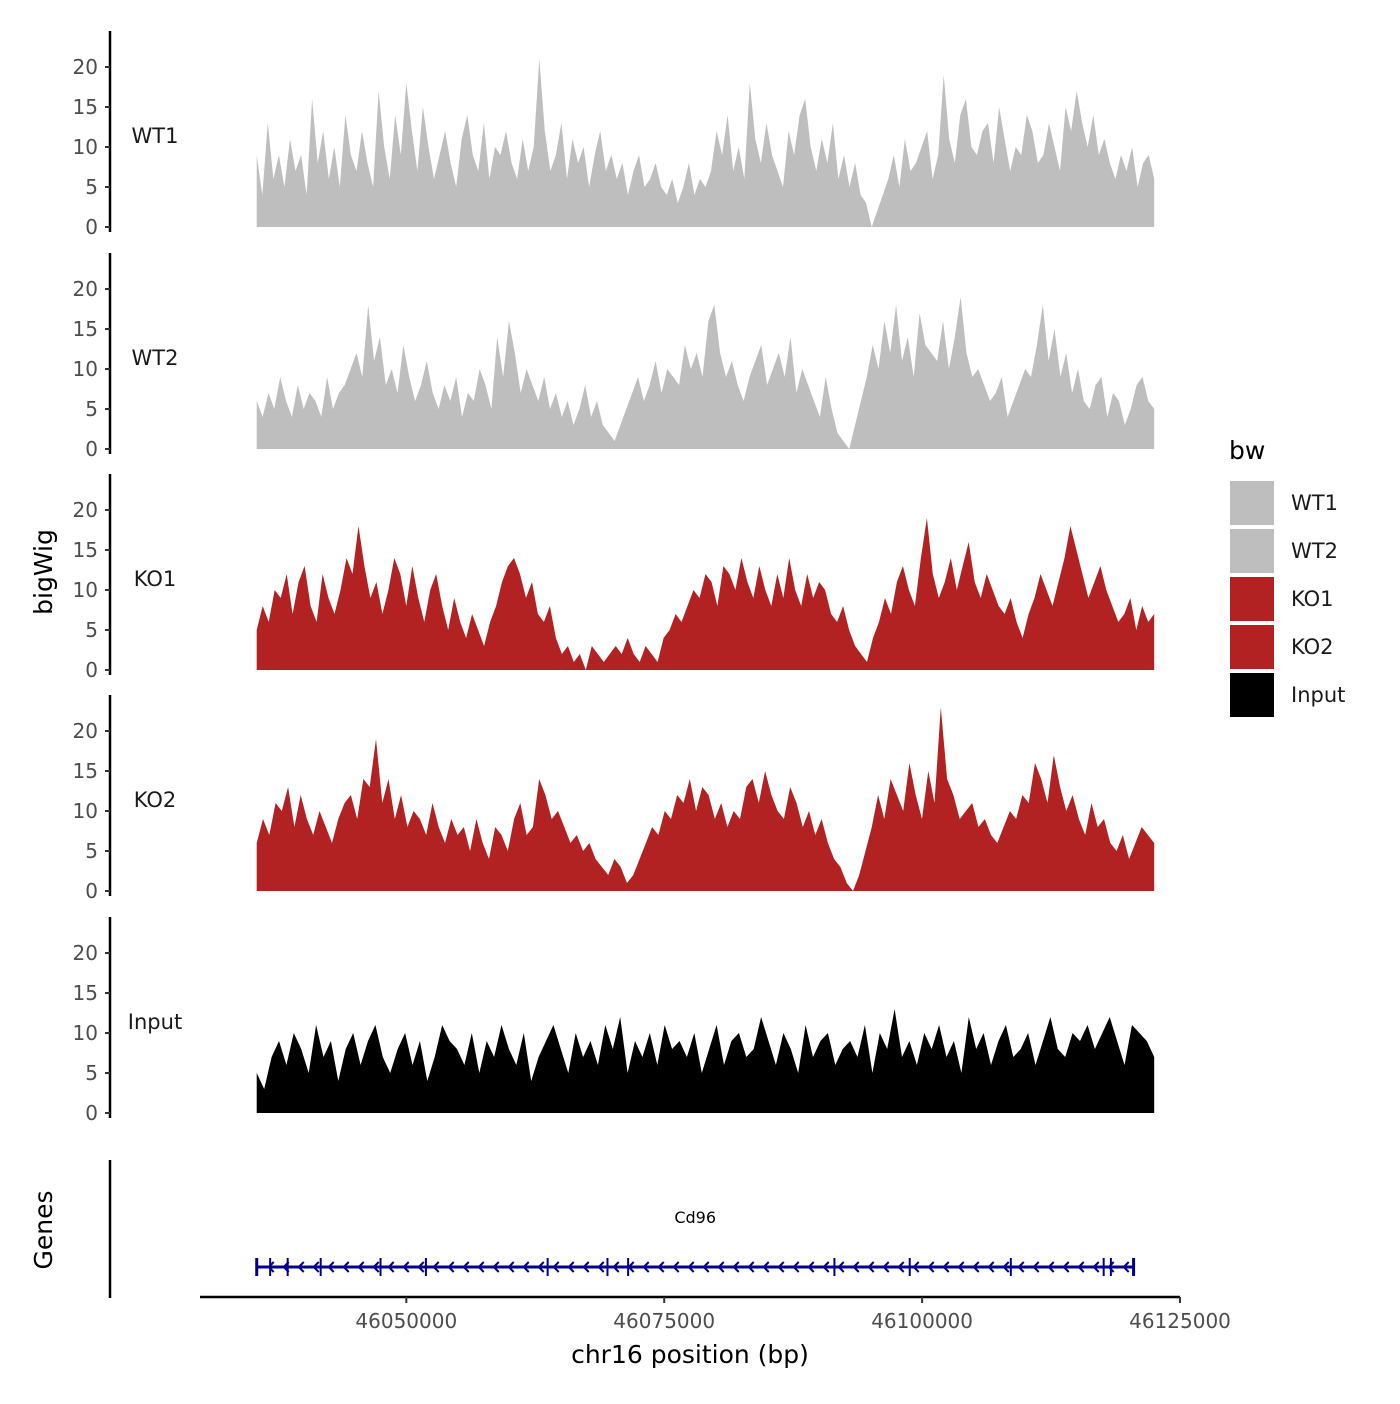 The image size is (1400, 1404). What do you see at coordinates (1282, 599) in the screenshot?
I see `legend-item-ko1: KO1` at bounding box center [1282, 599].